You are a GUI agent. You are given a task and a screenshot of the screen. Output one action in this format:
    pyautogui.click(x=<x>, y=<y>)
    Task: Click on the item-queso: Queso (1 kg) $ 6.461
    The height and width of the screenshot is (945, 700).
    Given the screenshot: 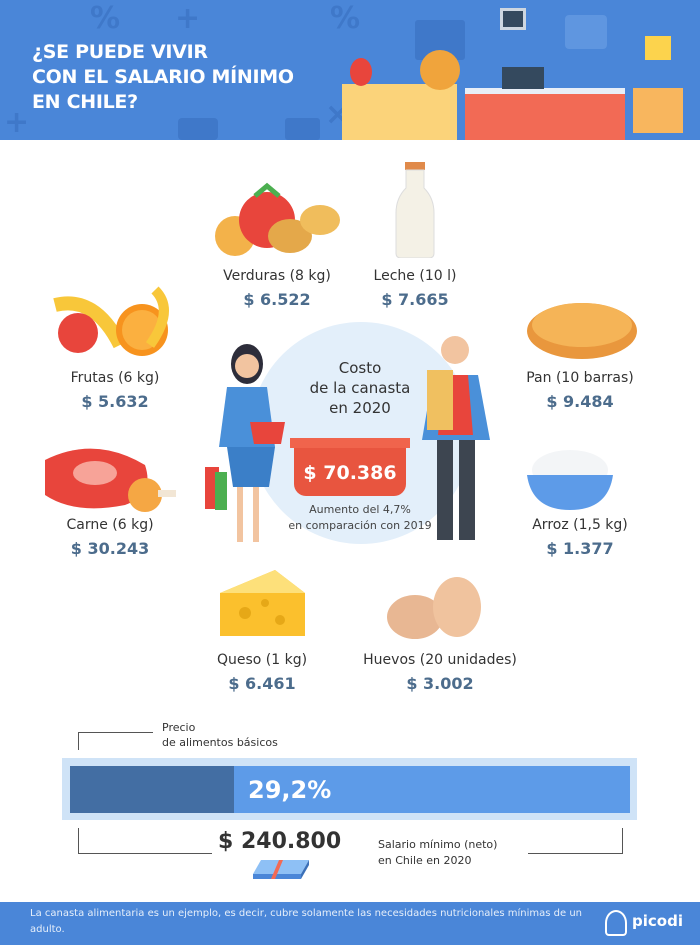 What is the action you would take?
    pyautogui.click(x=262, y=672)
    